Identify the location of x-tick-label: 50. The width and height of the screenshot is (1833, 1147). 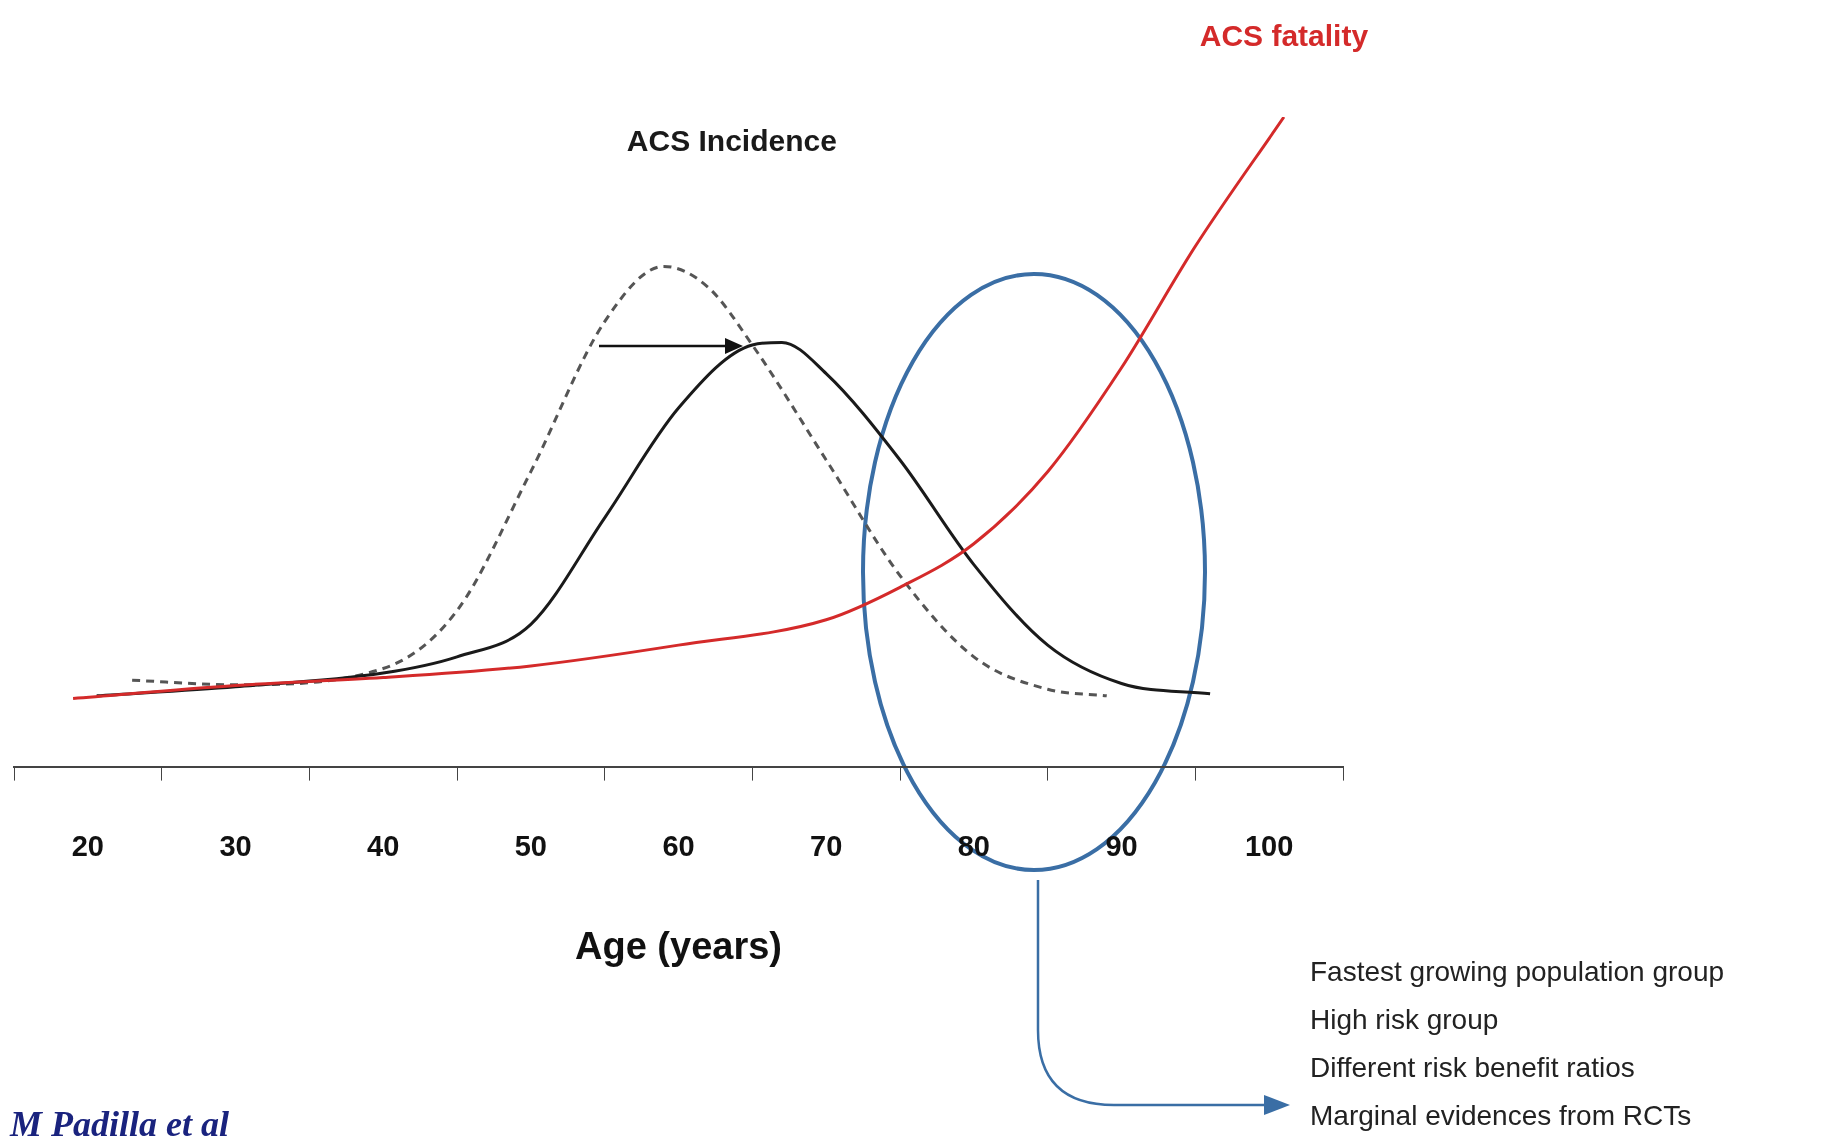
(530, 846).